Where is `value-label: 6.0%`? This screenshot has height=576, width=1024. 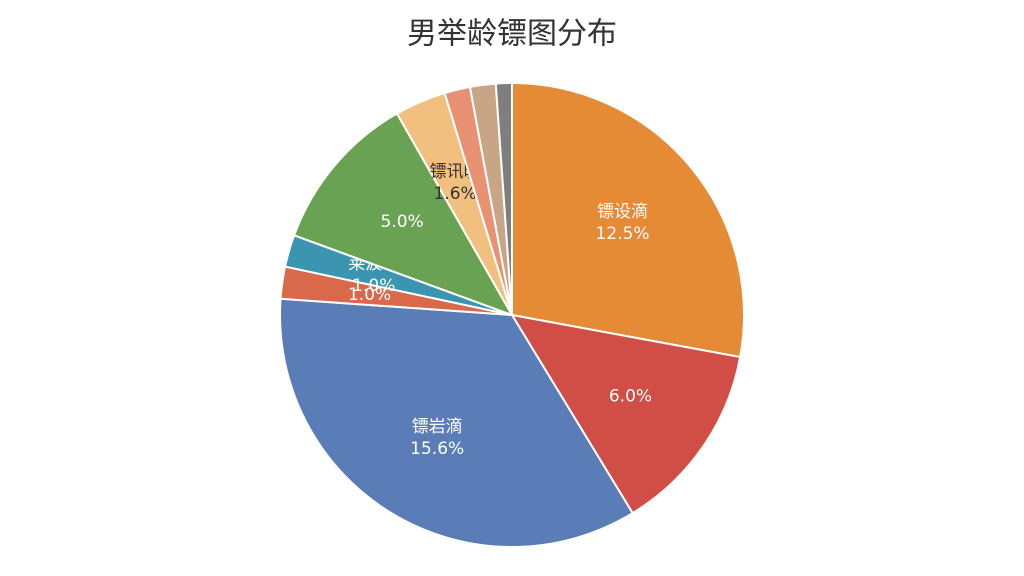
value-label: 6.0% is located at coordinates (630, 397).